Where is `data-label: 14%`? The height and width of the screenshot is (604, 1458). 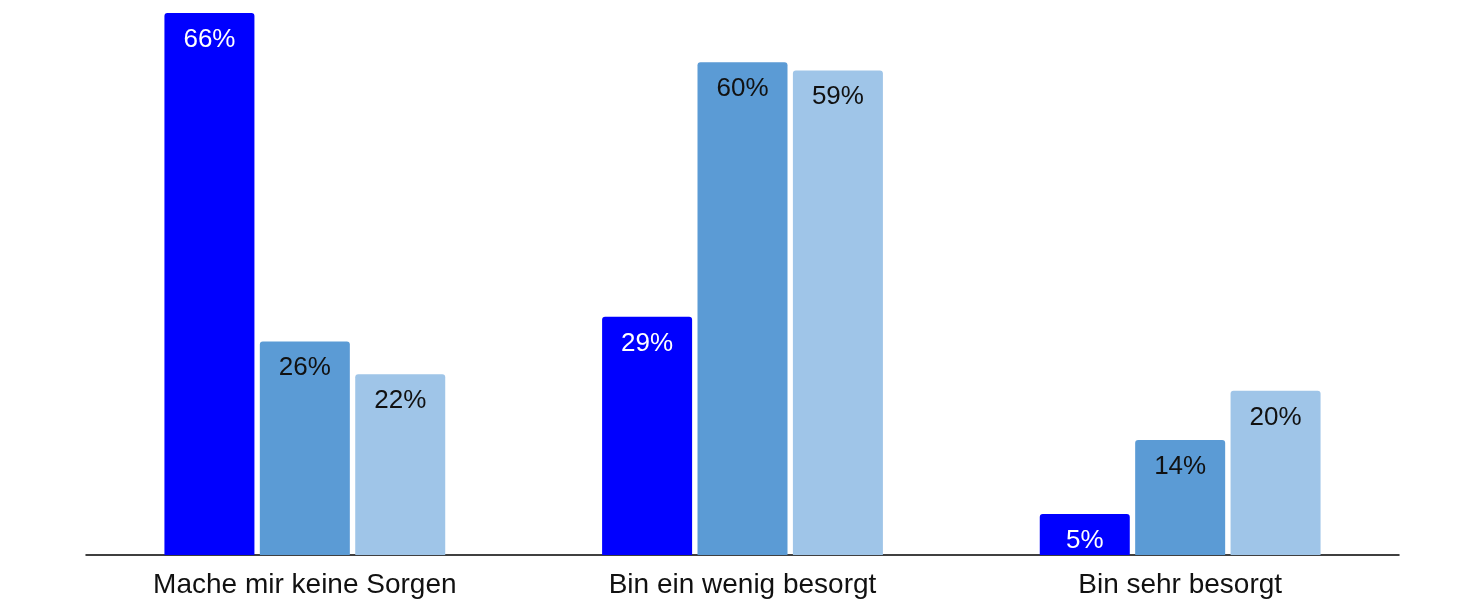
data-label: 14% is located at coordinates (1180, 465).